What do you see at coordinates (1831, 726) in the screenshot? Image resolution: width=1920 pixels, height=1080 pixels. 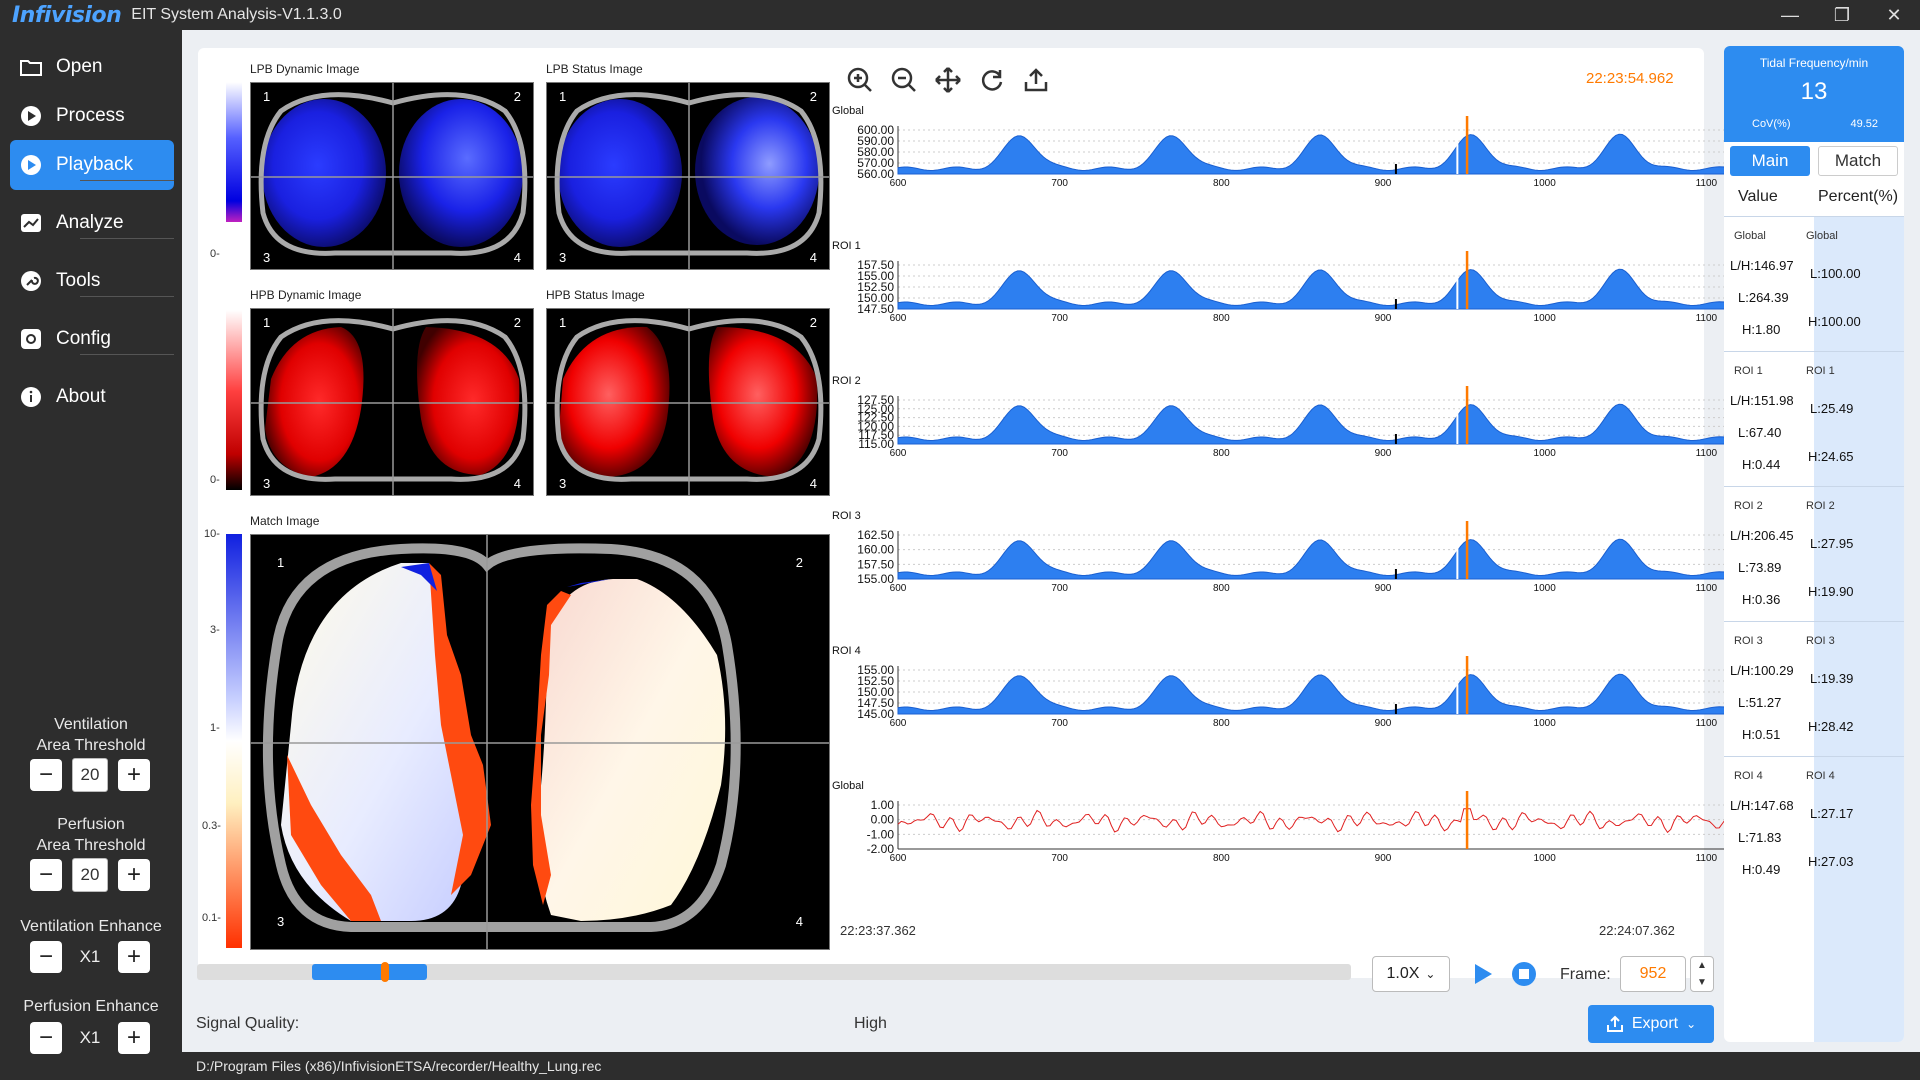 I see `high-percent: H:28.42` at bounding box center [1831, 726].